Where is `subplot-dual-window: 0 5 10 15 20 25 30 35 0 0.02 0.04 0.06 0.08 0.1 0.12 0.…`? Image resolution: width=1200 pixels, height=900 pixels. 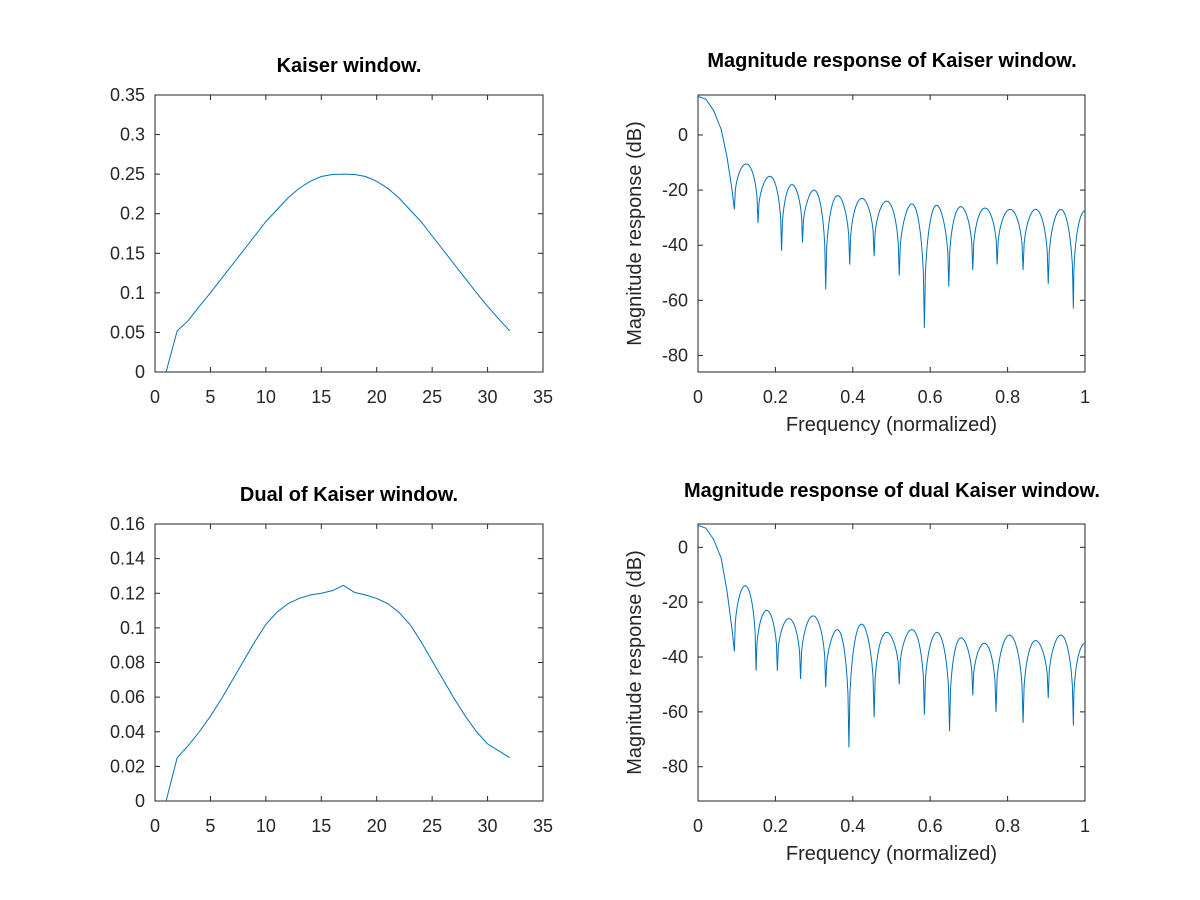
subplot-dual-window: 0 5 10 15 20 25 30 35 0 0.02 0.04 0.06 0.08 0.1 0.12 0.… is located at coordinates (331, 660).